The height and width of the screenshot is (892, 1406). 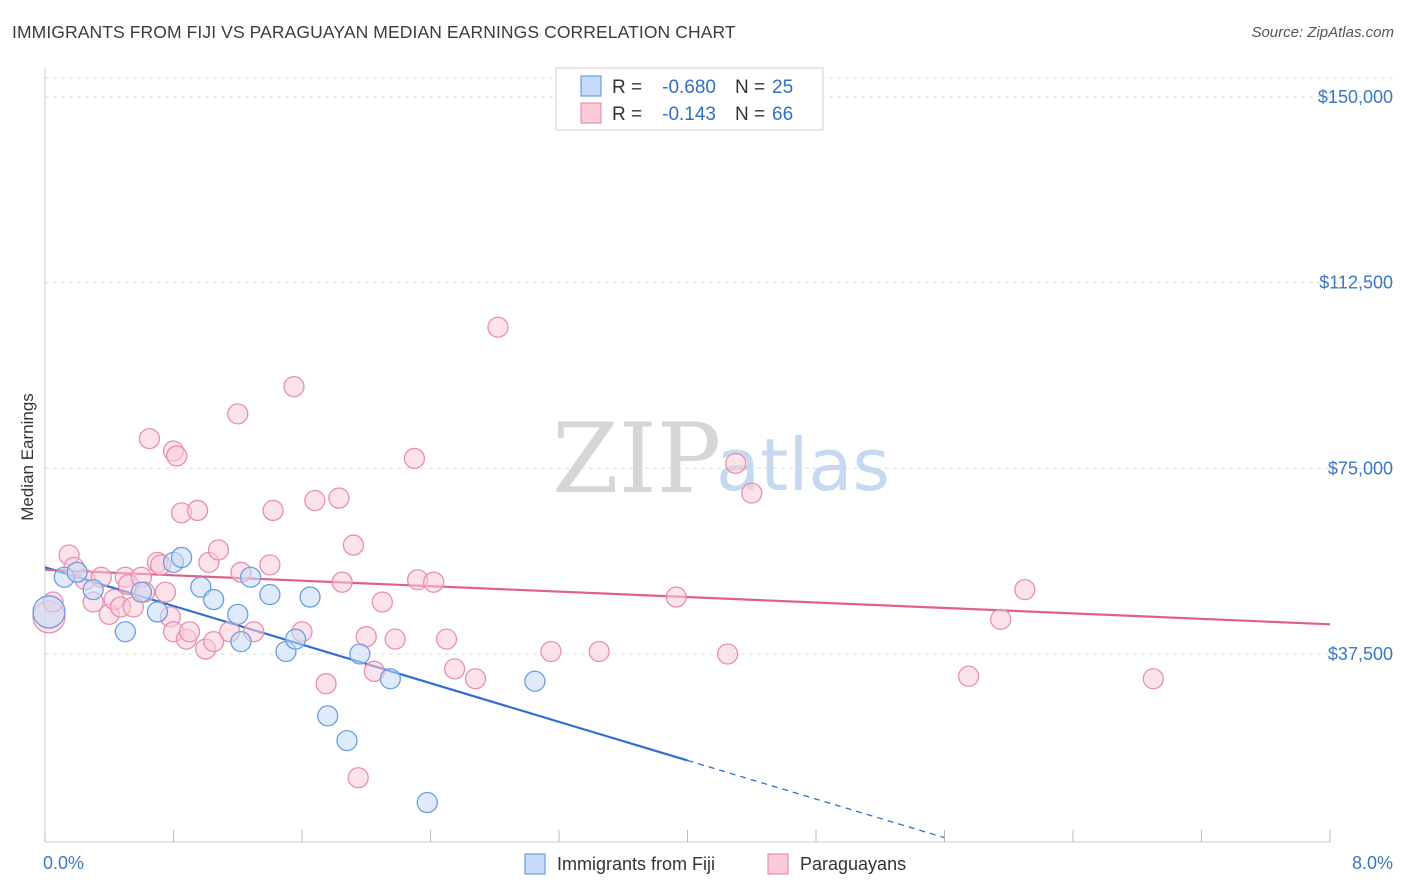 What do you see at coordinates (750, 114) in the screenshot?
I see `legend-n-label-1: N =` at bounding box center [750, 114].